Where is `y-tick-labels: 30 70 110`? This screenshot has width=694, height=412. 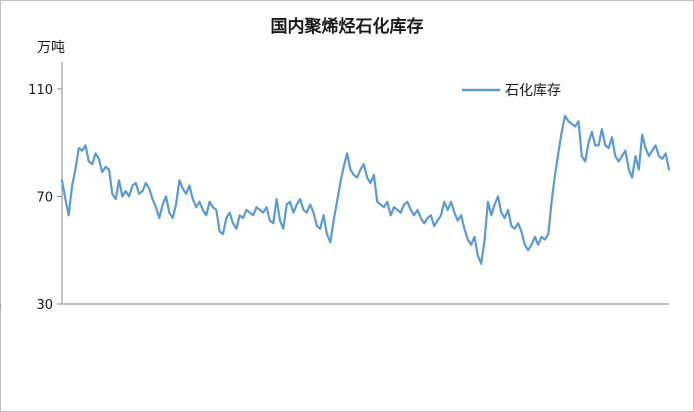 y-tick-labels: 30 70 110 is located at coordinates (40, 198).